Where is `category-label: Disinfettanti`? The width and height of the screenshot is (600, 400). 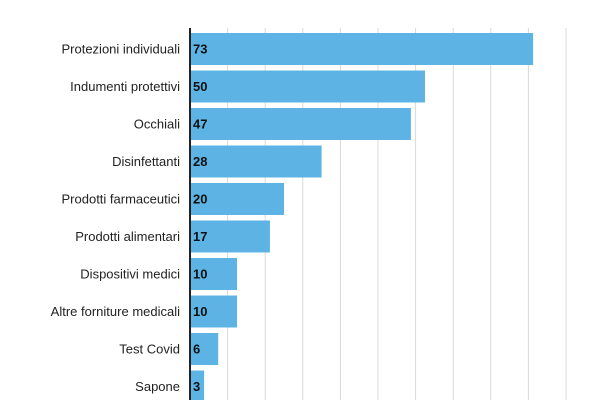 category-label: Disinfettanti is located at coordinates (146, 161).